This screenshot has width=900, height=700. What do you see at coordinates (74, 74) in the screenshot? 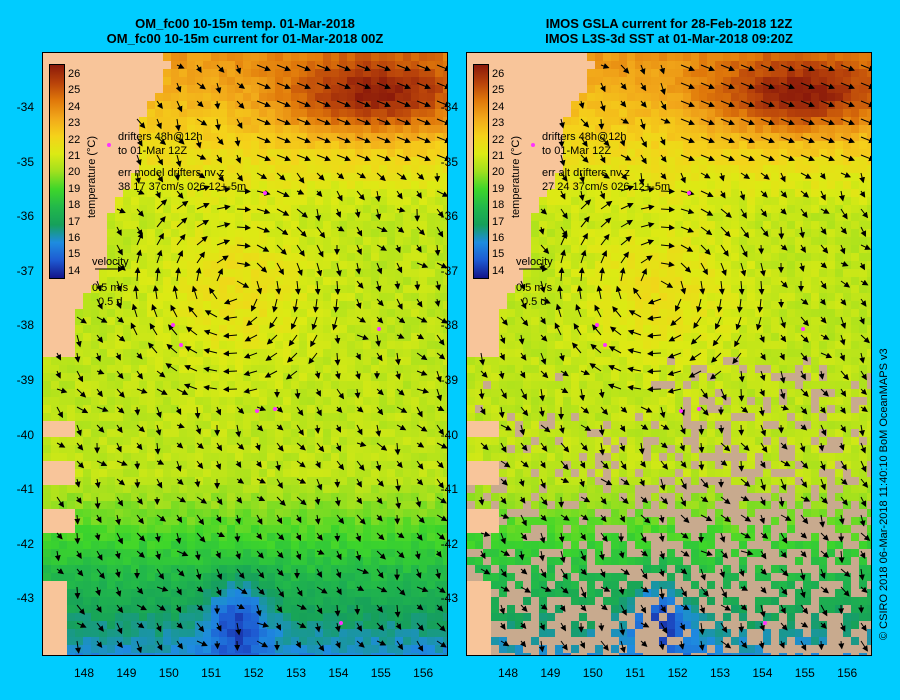
I see `left-colorbar-tick: 26` at bounding box center [74, 74].